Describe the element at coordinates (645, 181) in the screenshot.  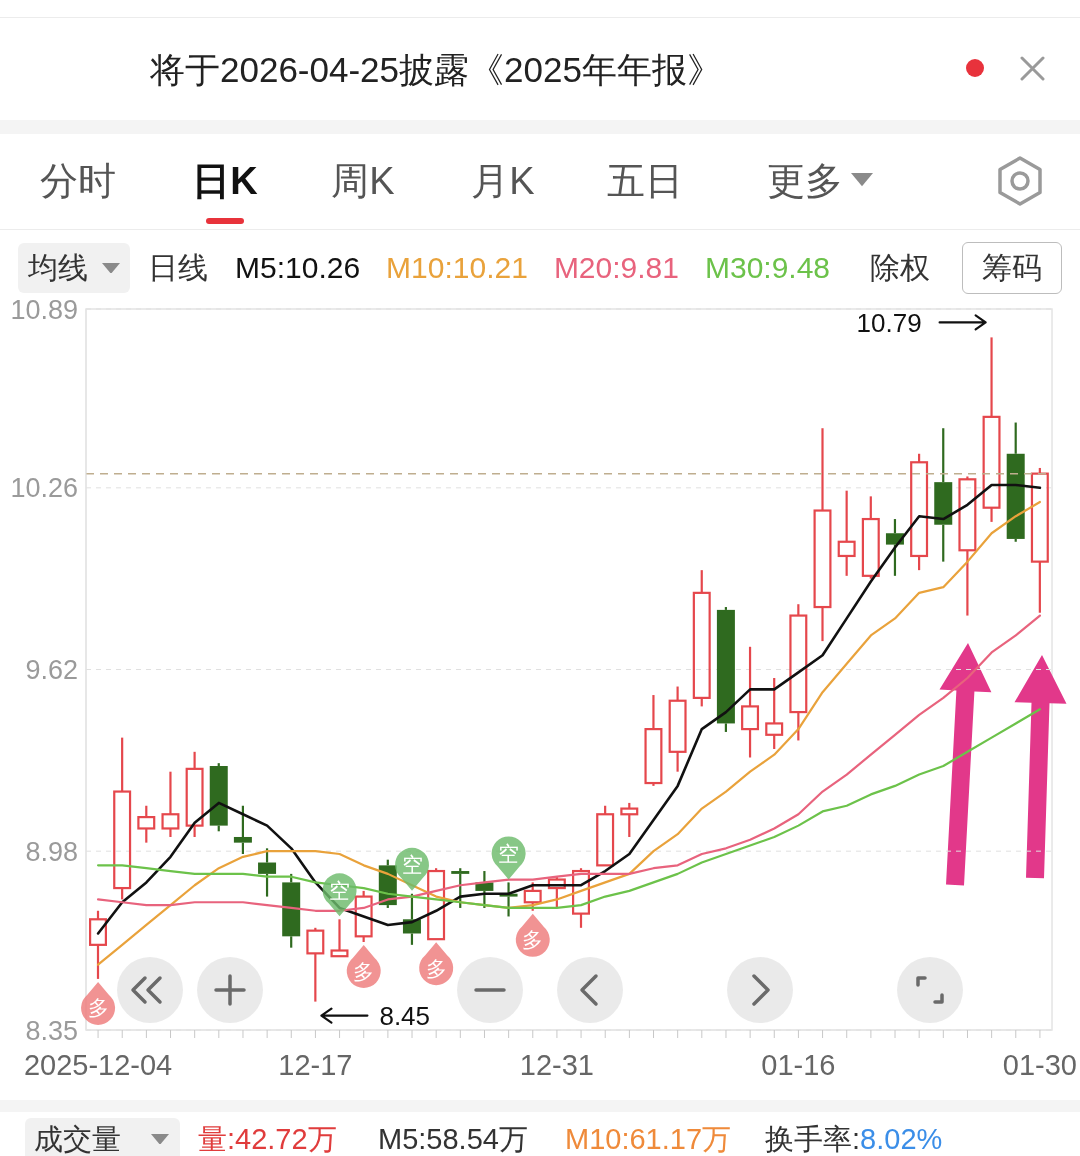
I see `text: 五日` at that location.